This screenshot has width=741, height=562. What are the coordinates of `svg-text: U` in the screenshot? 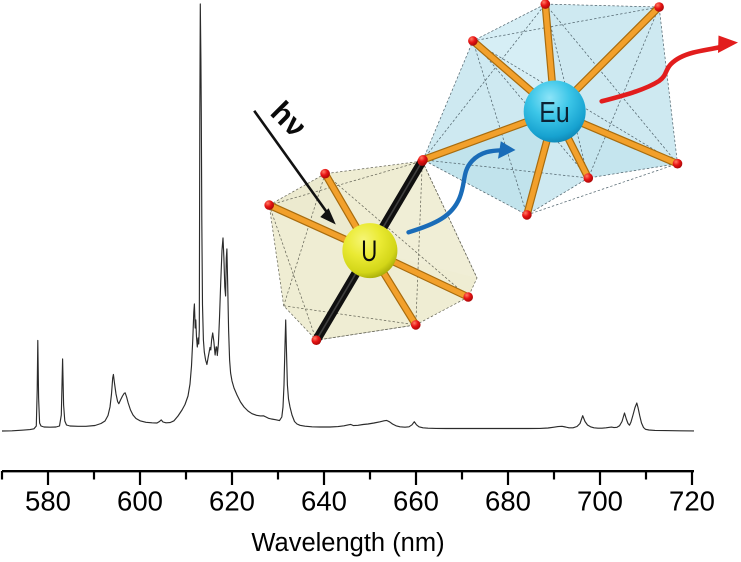 It's located at (369, 251).